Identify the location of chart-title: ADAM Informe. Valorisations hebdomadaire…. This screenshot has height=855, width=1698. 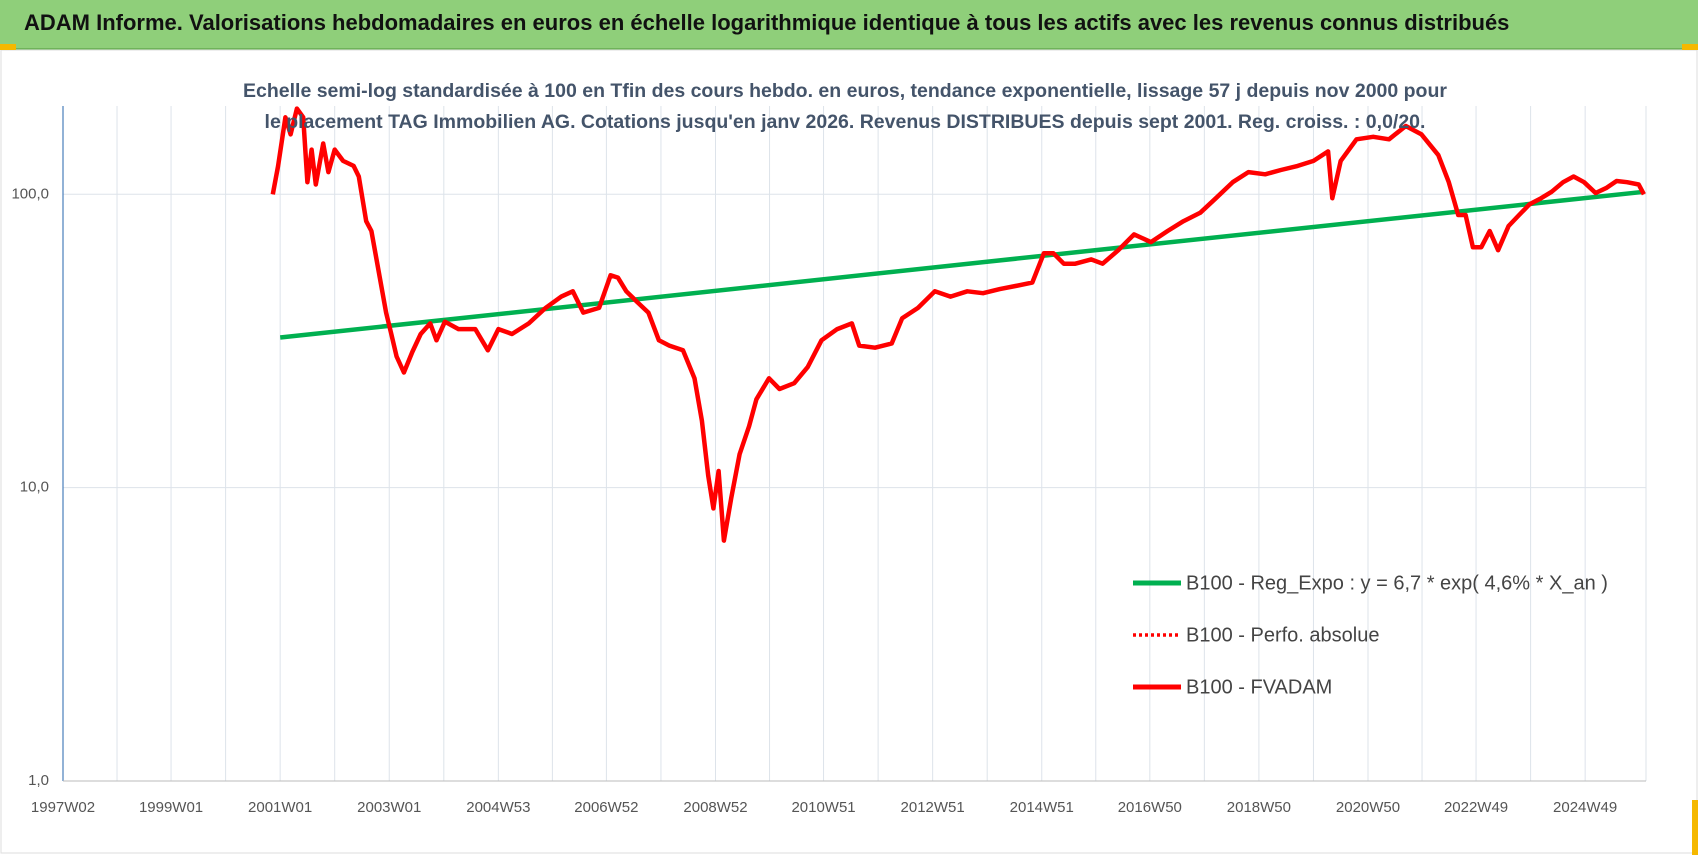
(767, 22).